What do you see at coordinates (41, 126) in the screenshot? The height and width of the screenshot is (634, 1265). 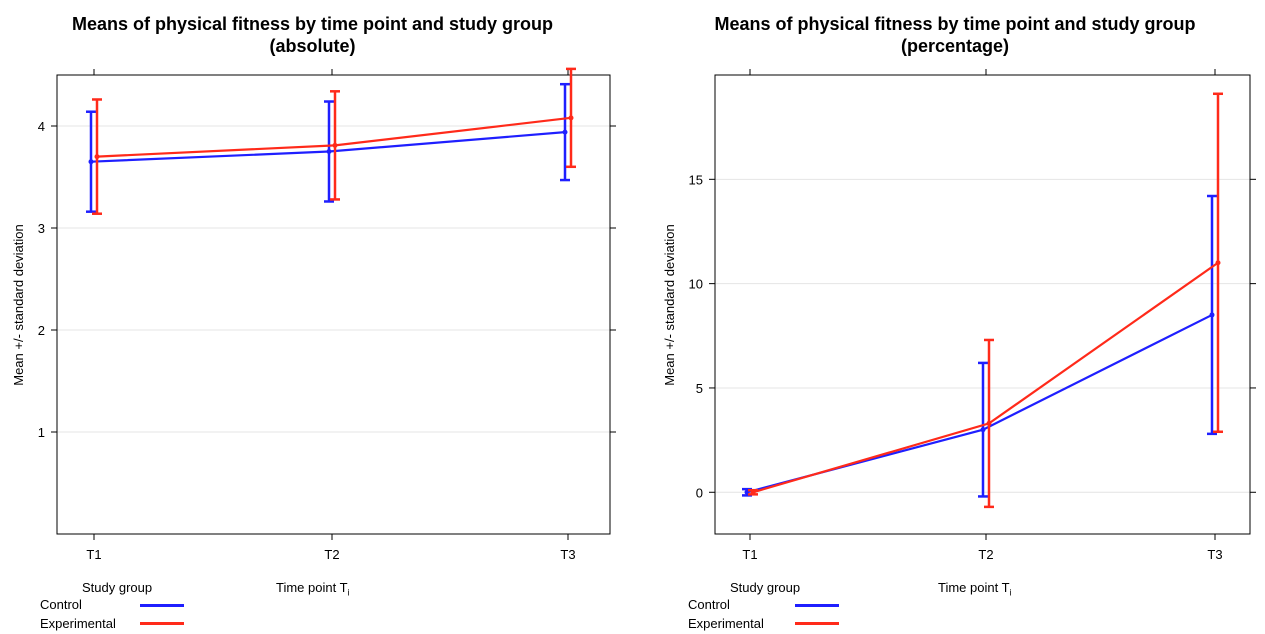 I see `y-tick-label: 4` at bounding box center [41, 126].